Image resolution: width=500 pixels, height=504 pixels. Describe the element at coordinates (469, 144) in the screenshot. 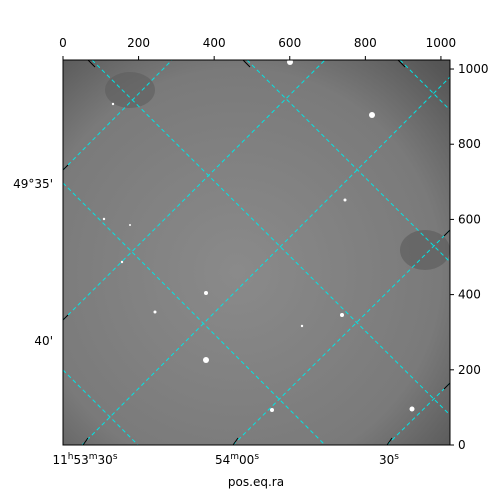

I see `y-tick-label: 800` at that location.